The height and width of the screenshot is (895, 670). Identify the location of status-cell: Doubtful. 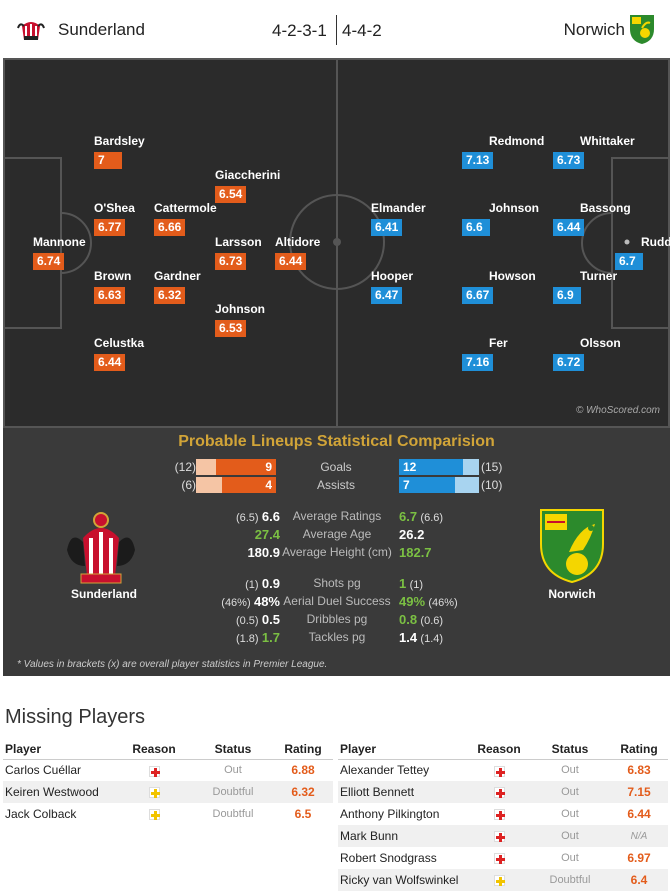
(233, 814).